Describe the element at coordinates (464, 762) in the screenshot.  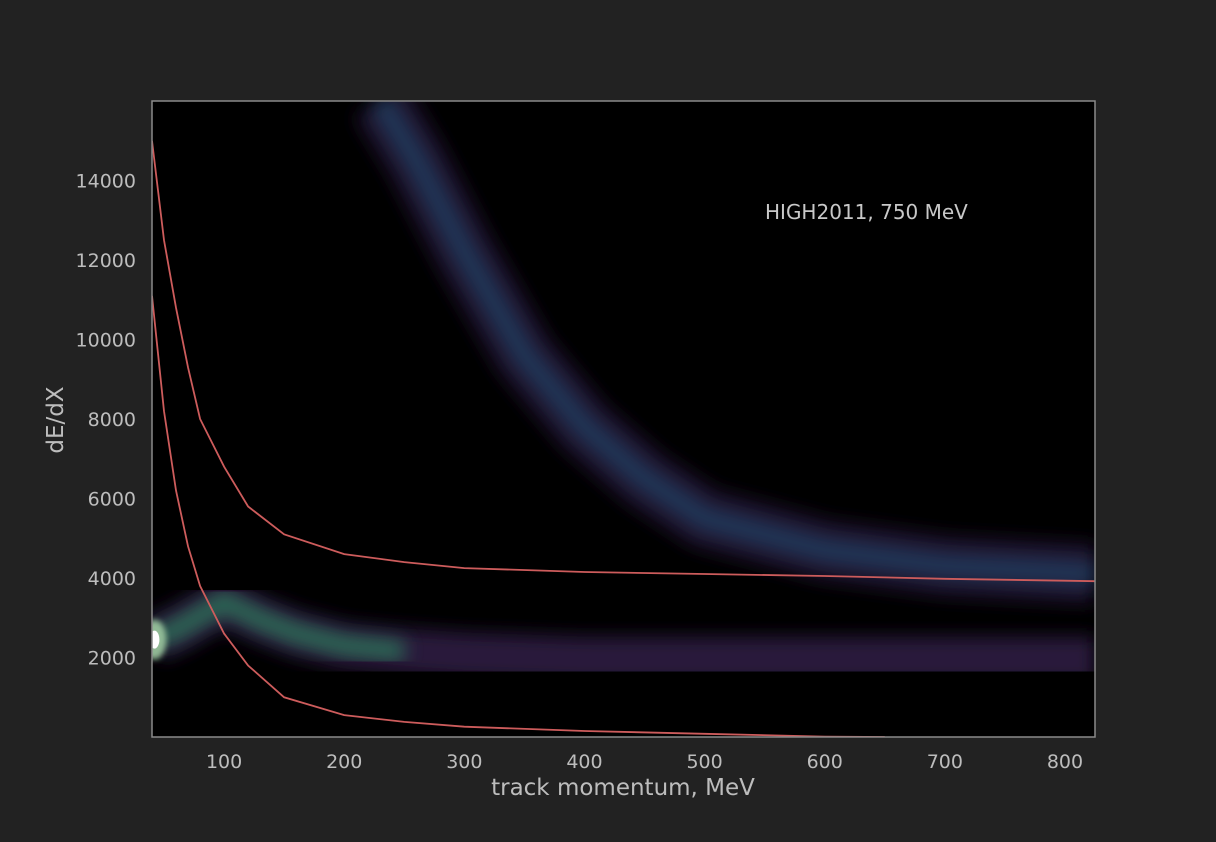
I see `x-tick-label: 300` at that location.